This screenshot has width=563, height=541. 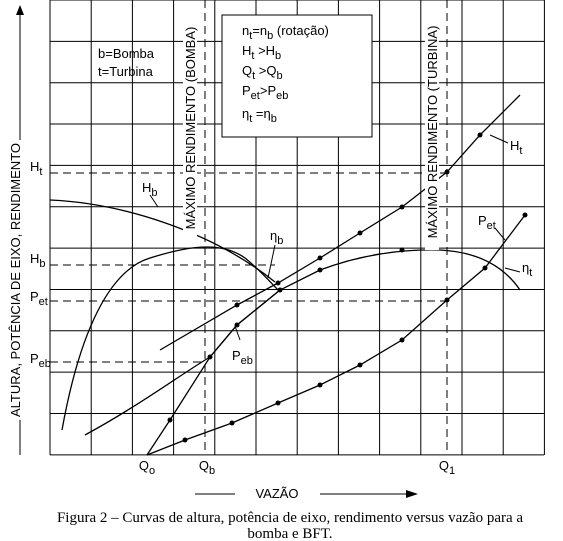 I want to click on text-part: (rotação), so click(x=301, y=30).